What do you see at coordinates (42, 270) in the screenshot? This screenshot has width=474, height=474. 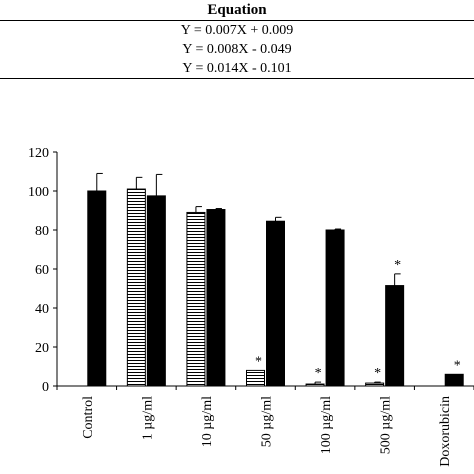 I see `y-tick-label-60: 60` at bounding box center [42, 270].